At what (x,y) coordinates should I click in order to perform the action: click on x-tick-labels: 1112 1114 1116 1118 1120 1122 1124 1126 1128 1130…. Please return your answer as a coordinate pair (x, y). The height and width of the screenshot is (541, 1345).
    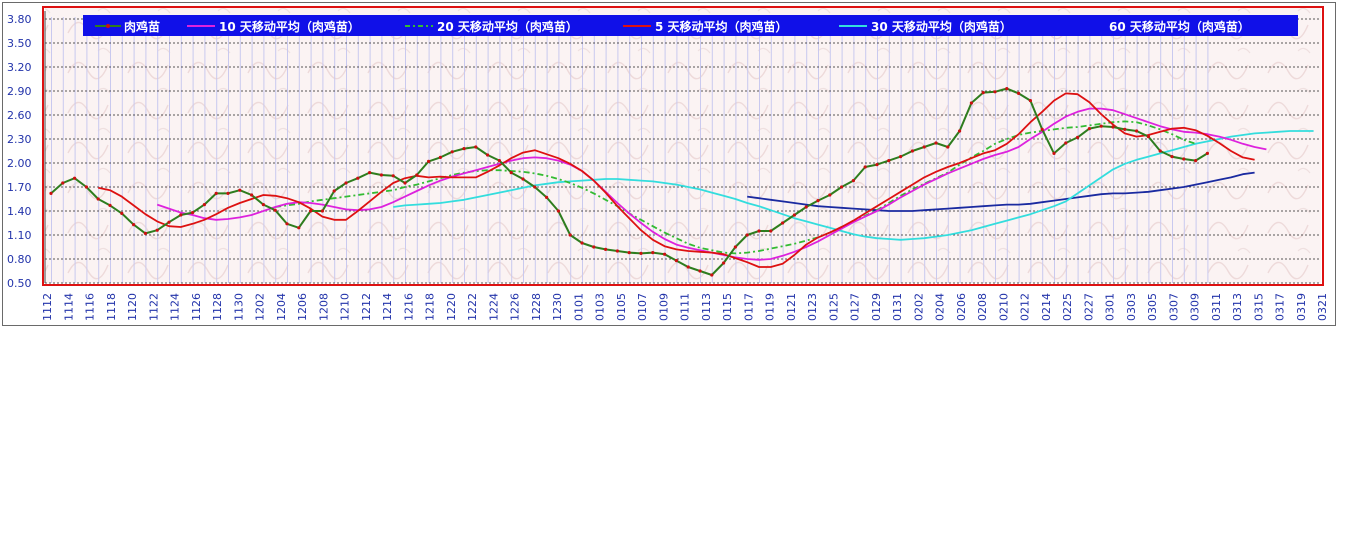
    Looking at the image, I should click on (685, 307).